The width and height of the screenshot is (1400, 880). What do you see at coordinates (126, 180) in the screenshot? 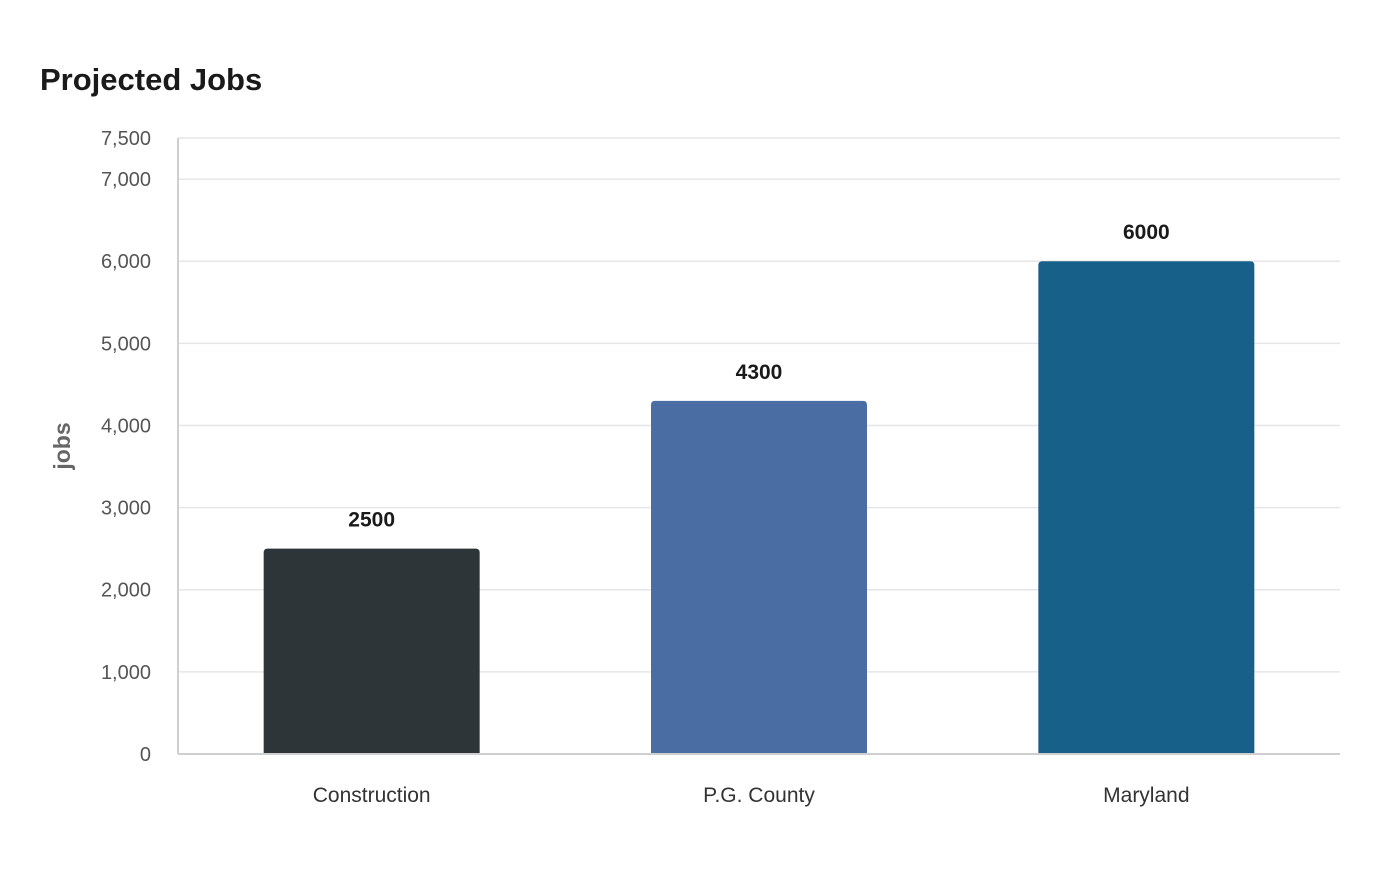
I see `y-tick-label: 7,000` at bounding box center [126, 180].